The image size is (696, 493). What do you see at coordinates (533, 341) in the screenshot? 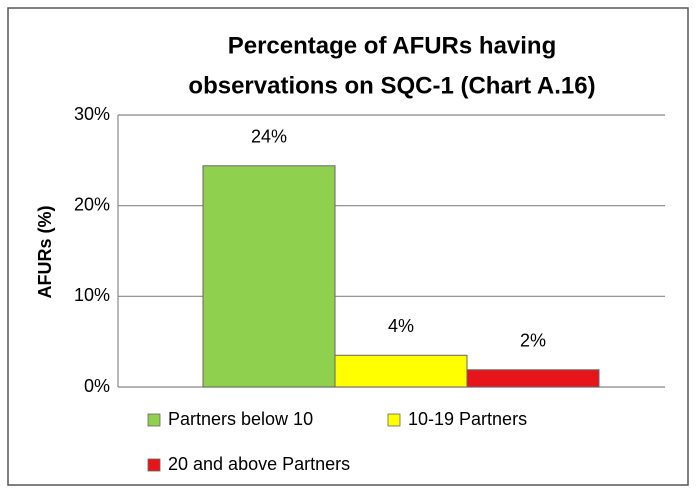
I see `data-label: 2%` at bounding box center [533, 341].